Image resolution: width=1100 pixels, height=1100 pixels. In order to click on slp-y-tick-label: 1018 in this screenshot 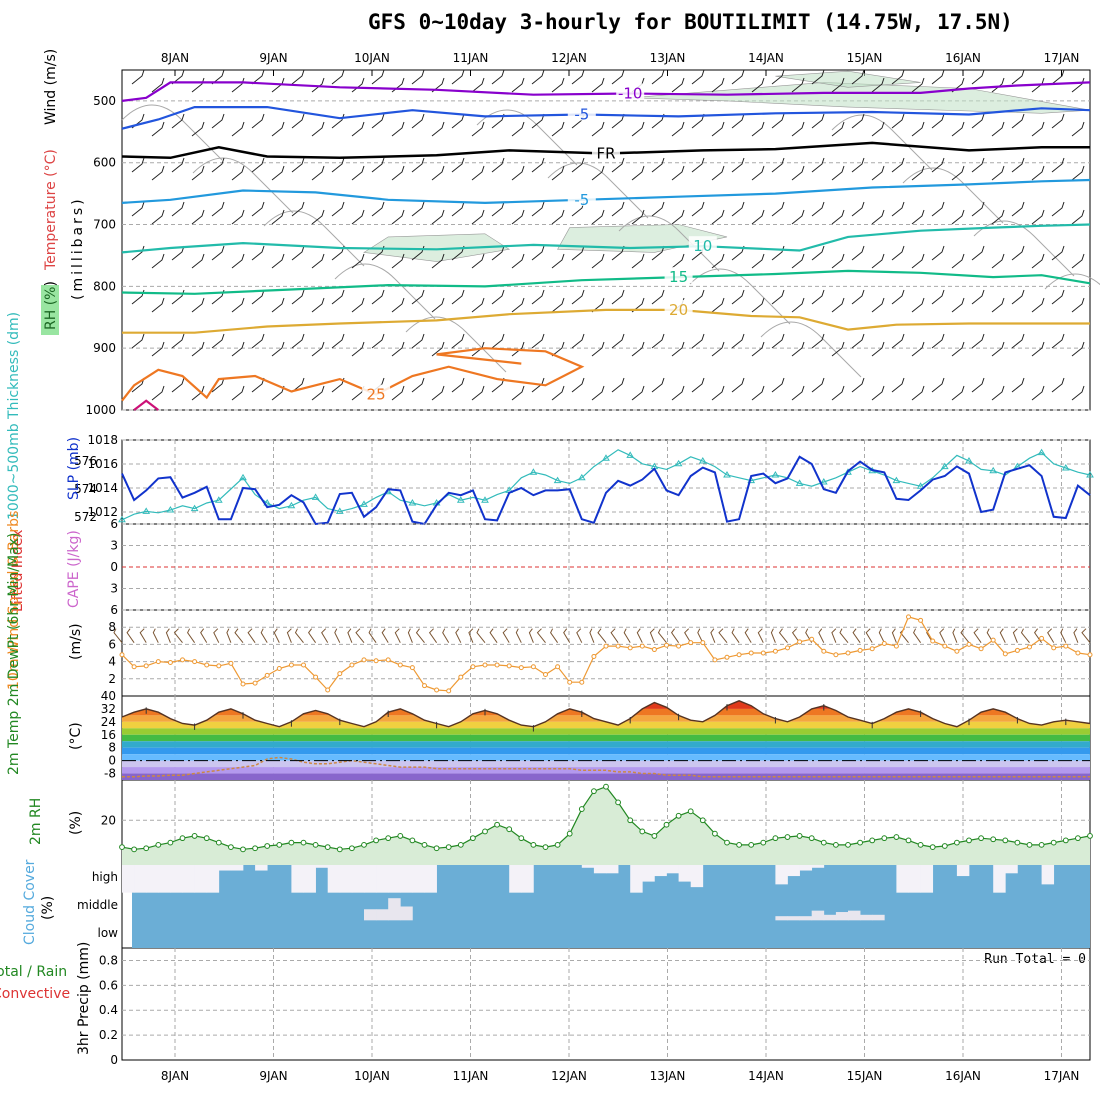, I will do `click(102, 440)`.